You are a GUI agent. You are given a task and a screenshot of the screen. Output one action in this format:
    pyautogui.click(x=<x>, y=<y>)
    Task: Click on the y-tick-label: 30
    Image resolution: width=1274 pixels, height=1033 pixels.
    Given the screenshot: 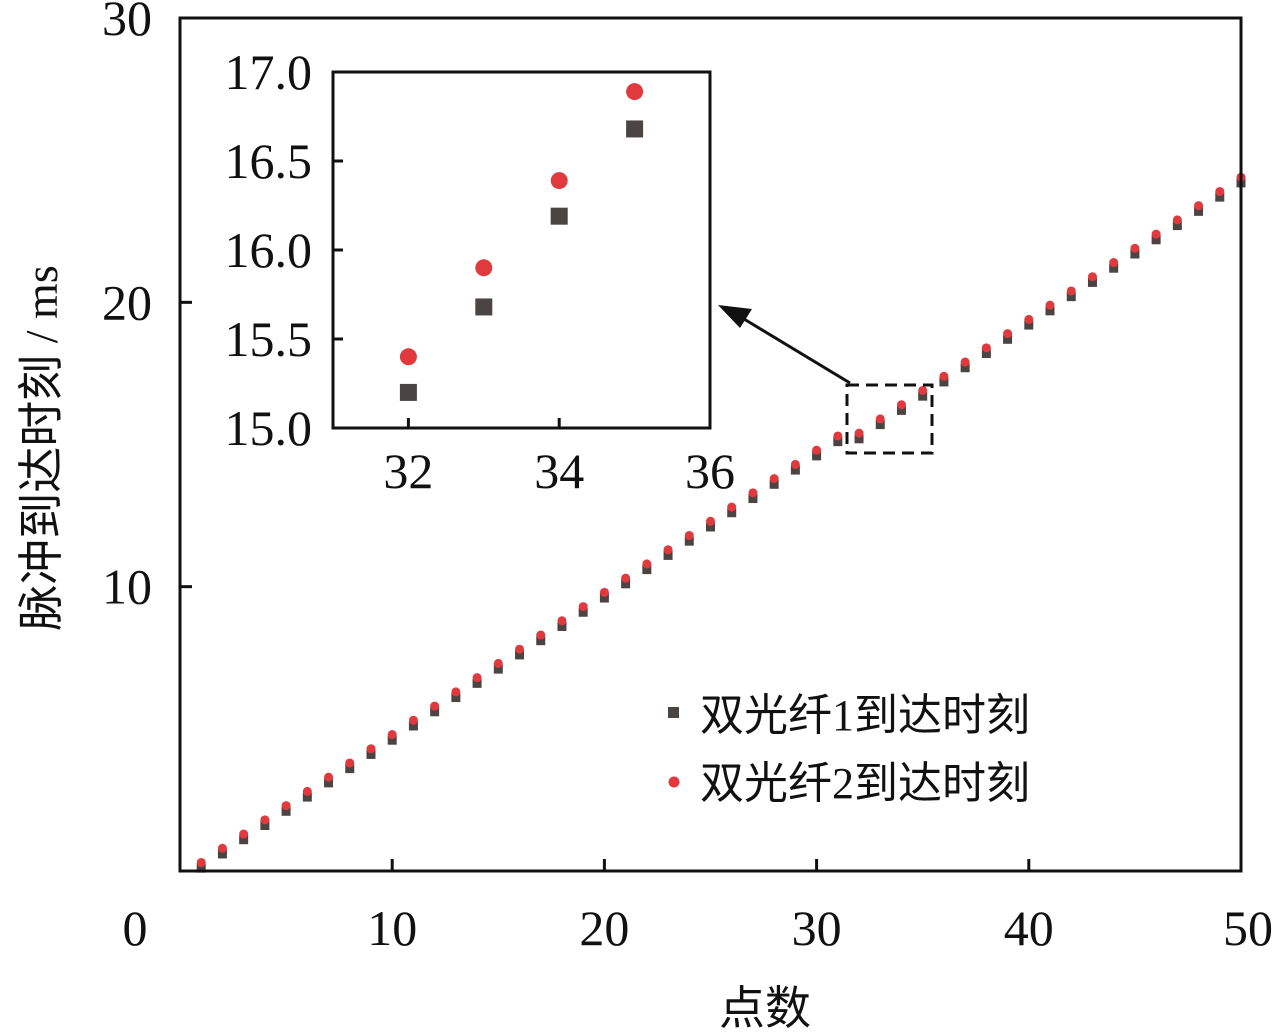 What is the action you would take?
    pyautogui.click(x=127, y=23)
    